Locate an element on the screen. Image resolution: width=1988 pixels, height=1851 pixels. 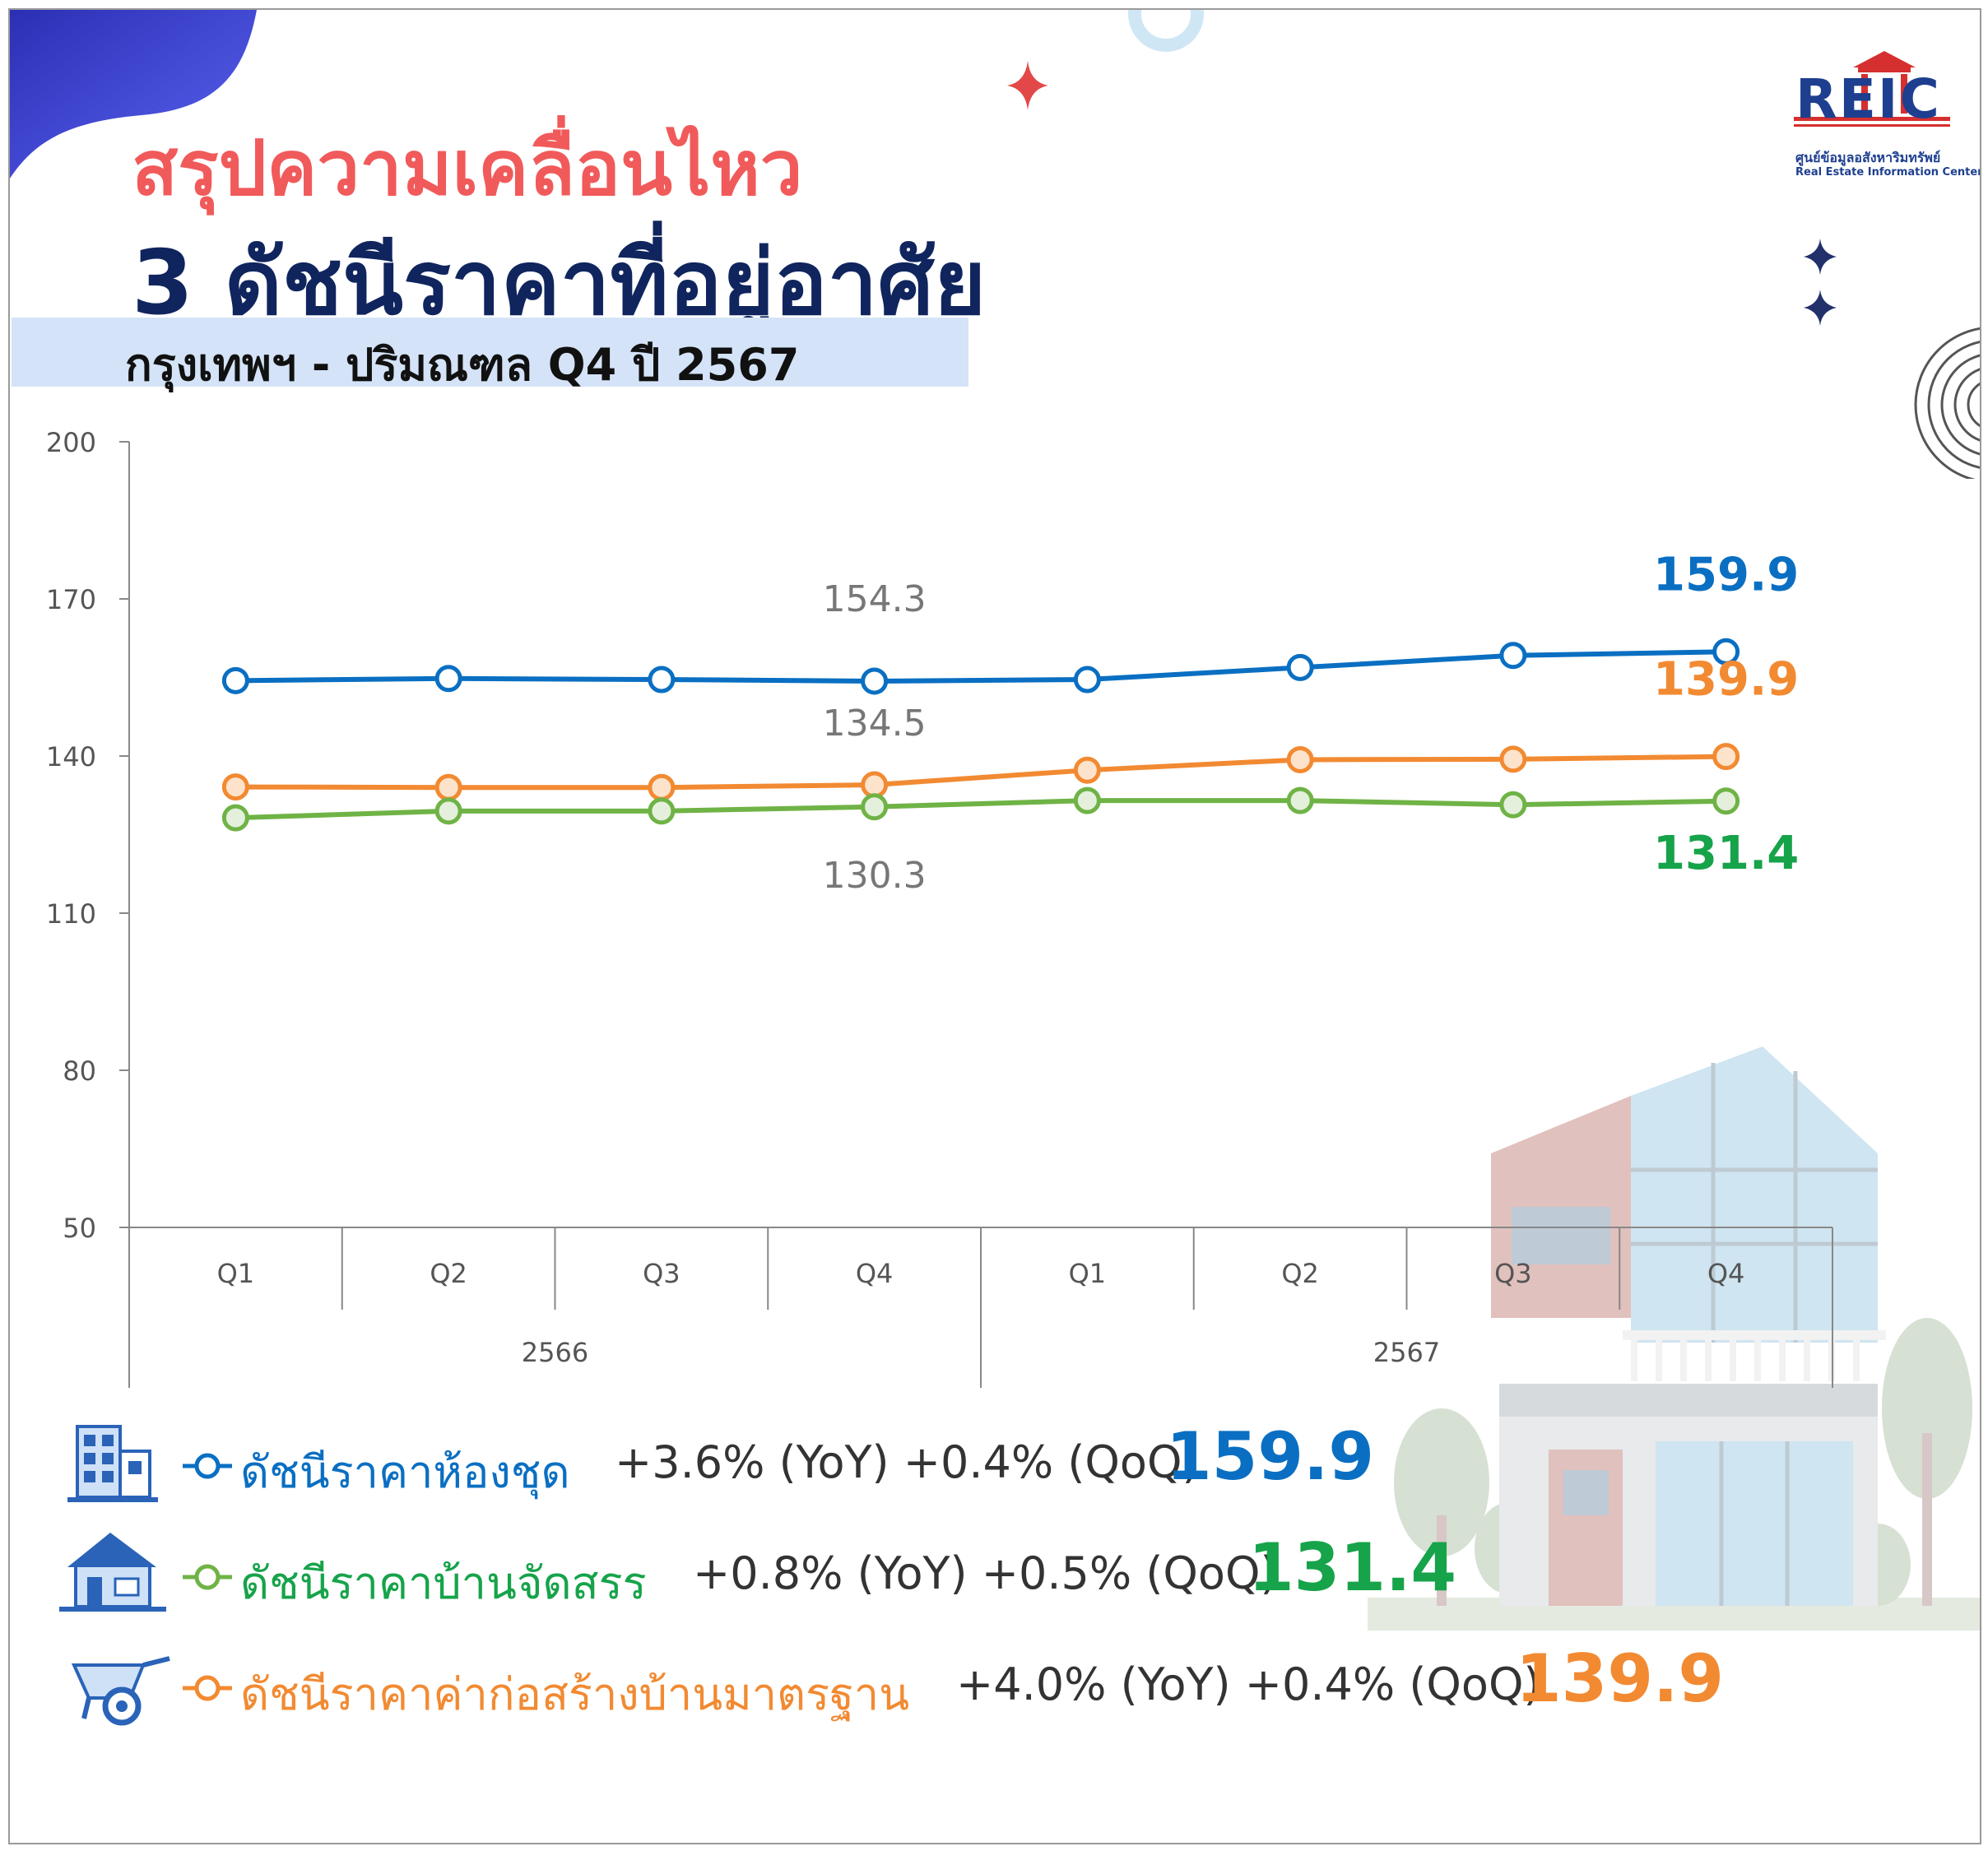
arc-decoration is located at coordinates (1947, 403).